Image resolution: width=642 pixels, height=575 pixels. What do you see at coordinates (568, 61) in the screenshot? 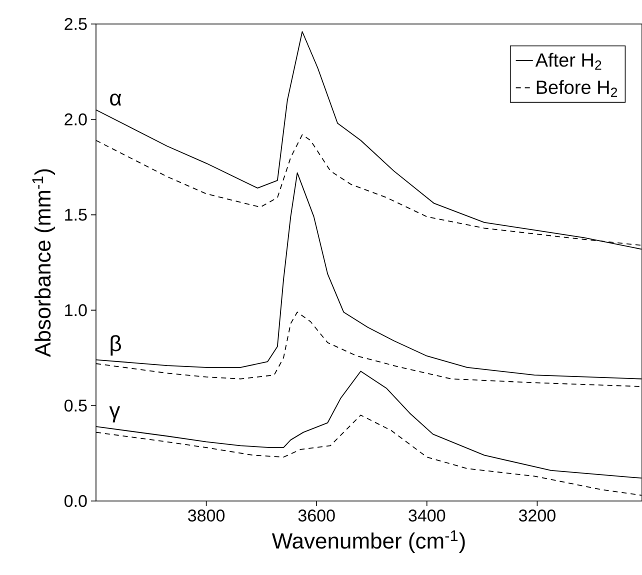
I see `legend-label: After H$_{2}$` at bounding box center [568, 61].